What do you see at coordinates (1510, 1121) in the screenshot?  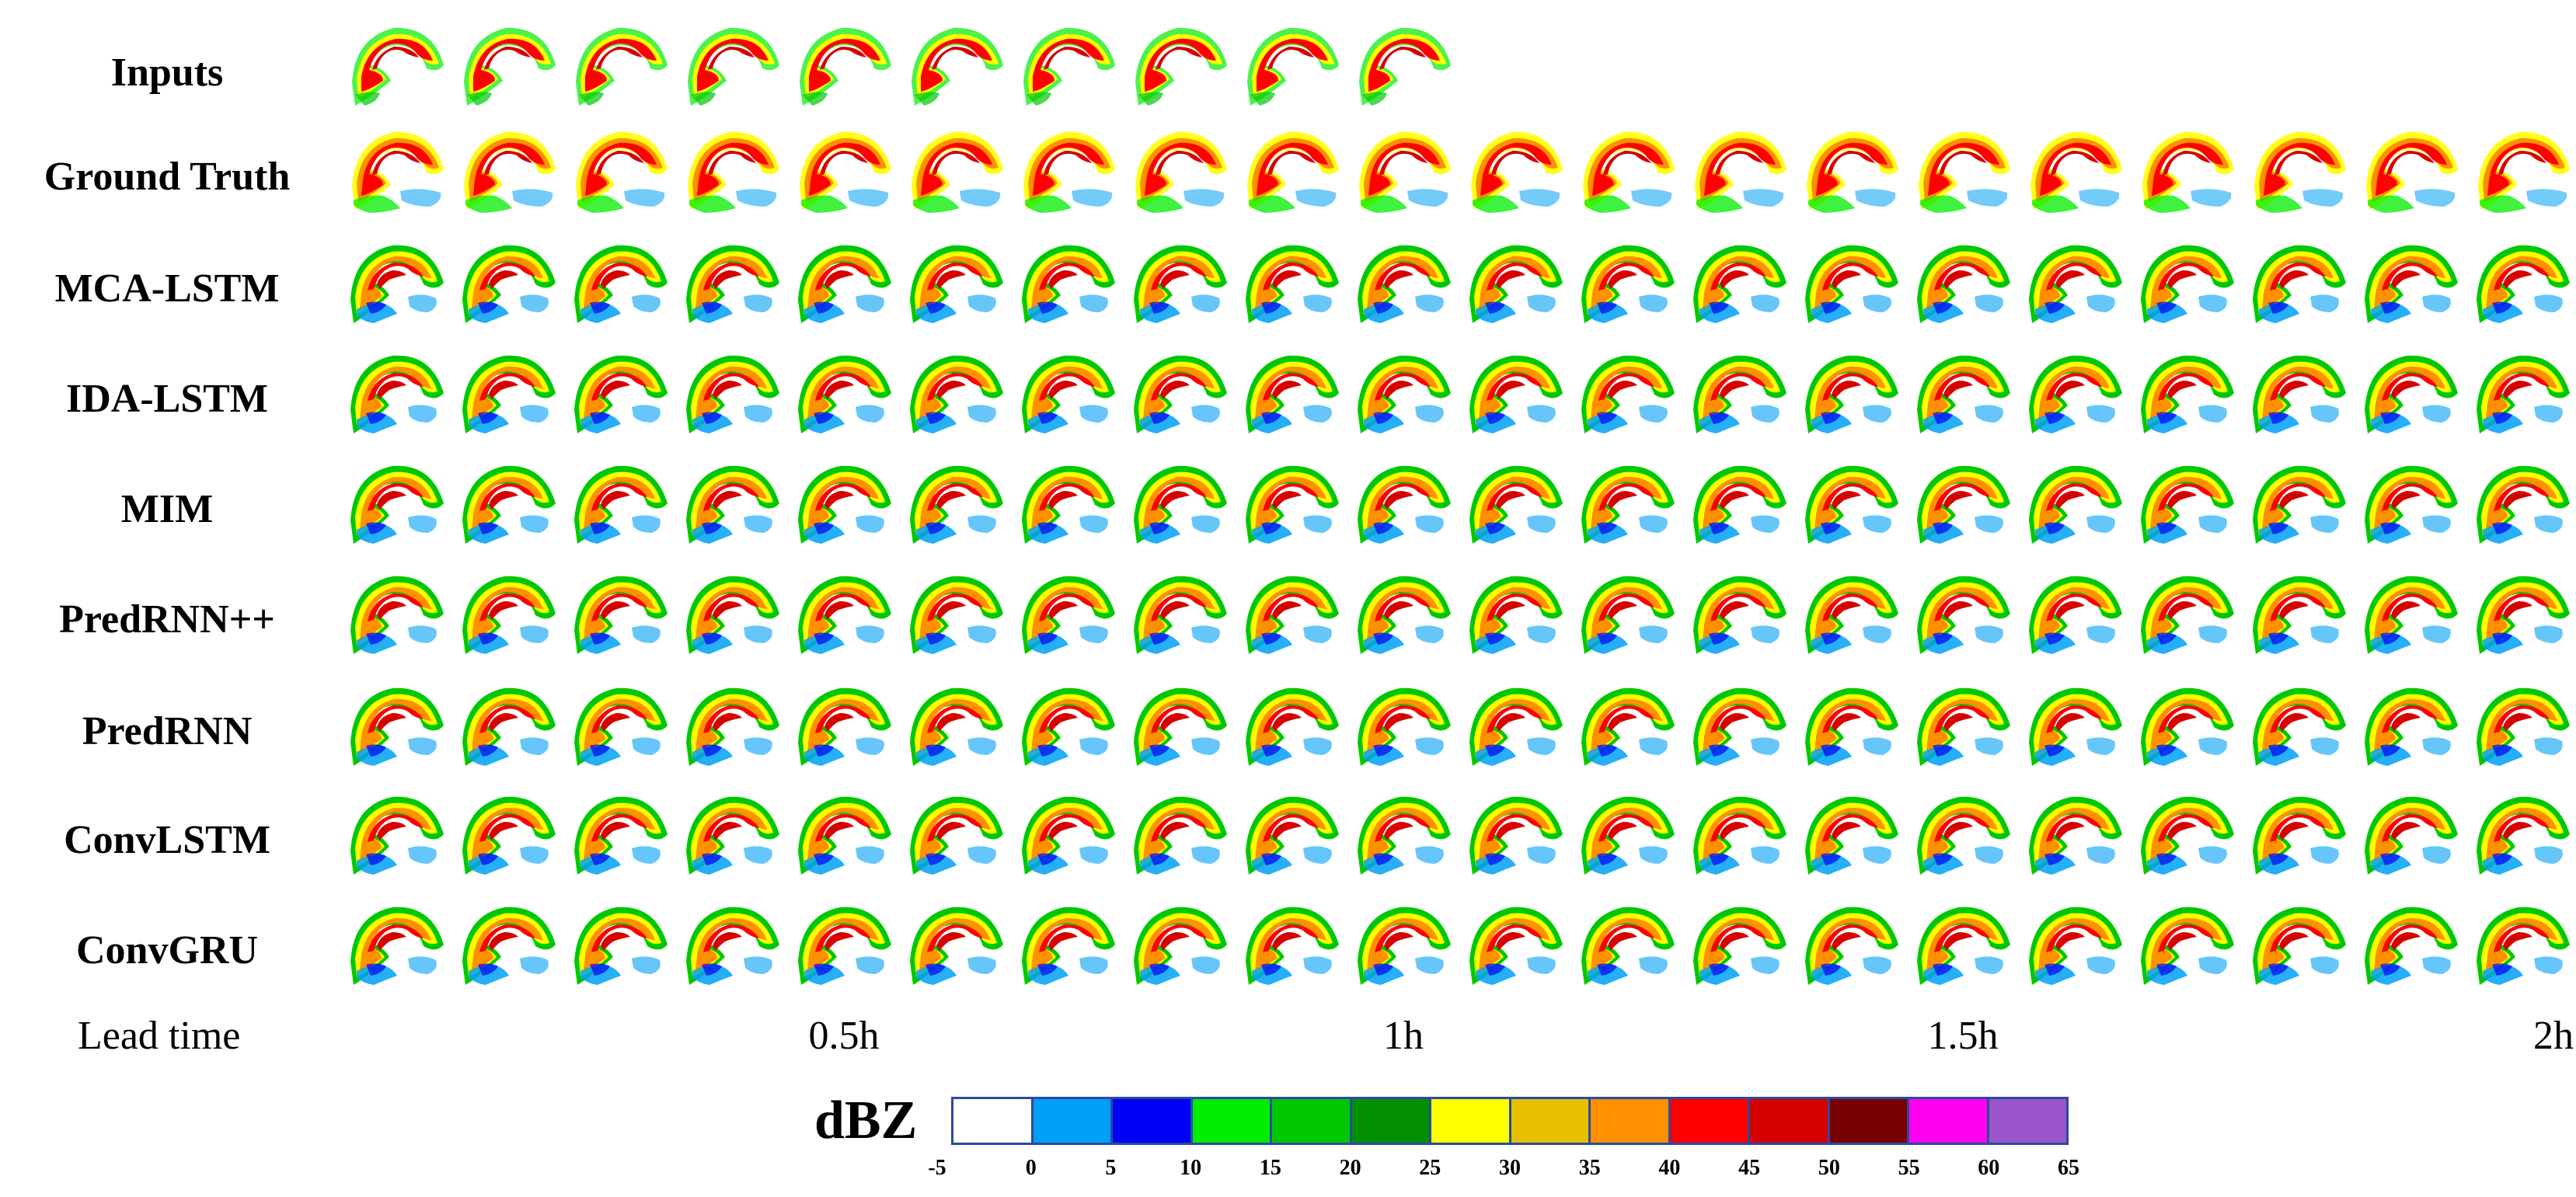 I see `colorbar` at bounding box center [1510, 1121].